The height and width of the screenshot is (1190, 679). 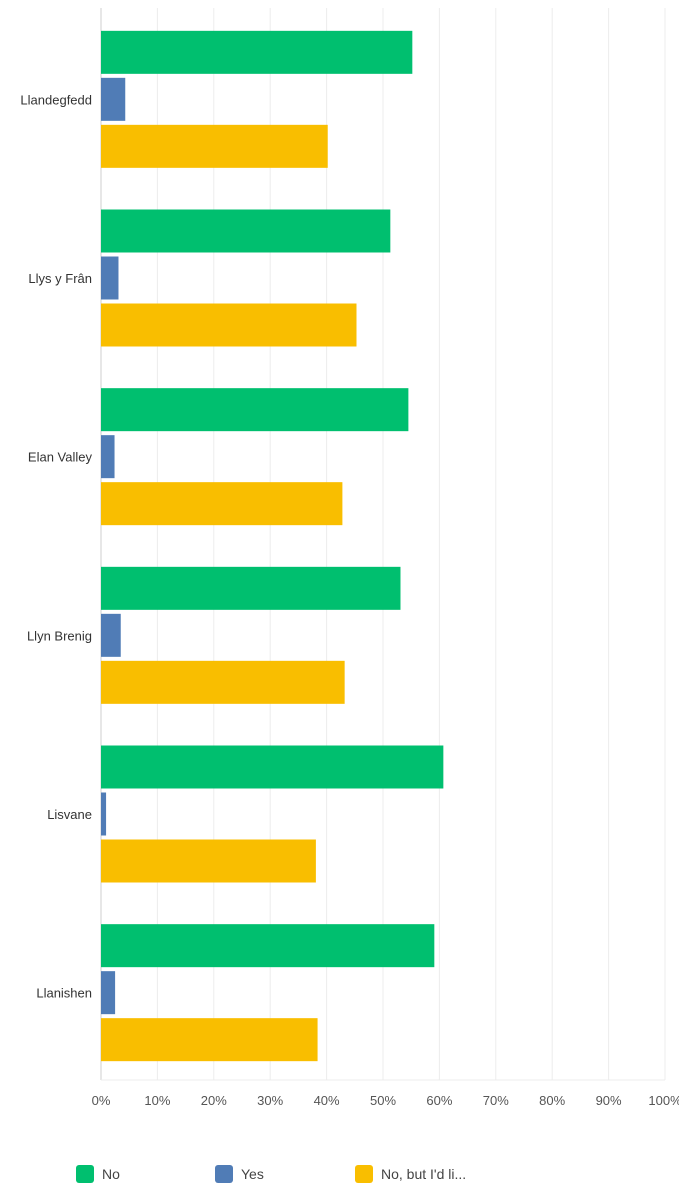 I want to click on legend-label-yes: Yes, so click(x=252, y=1174).